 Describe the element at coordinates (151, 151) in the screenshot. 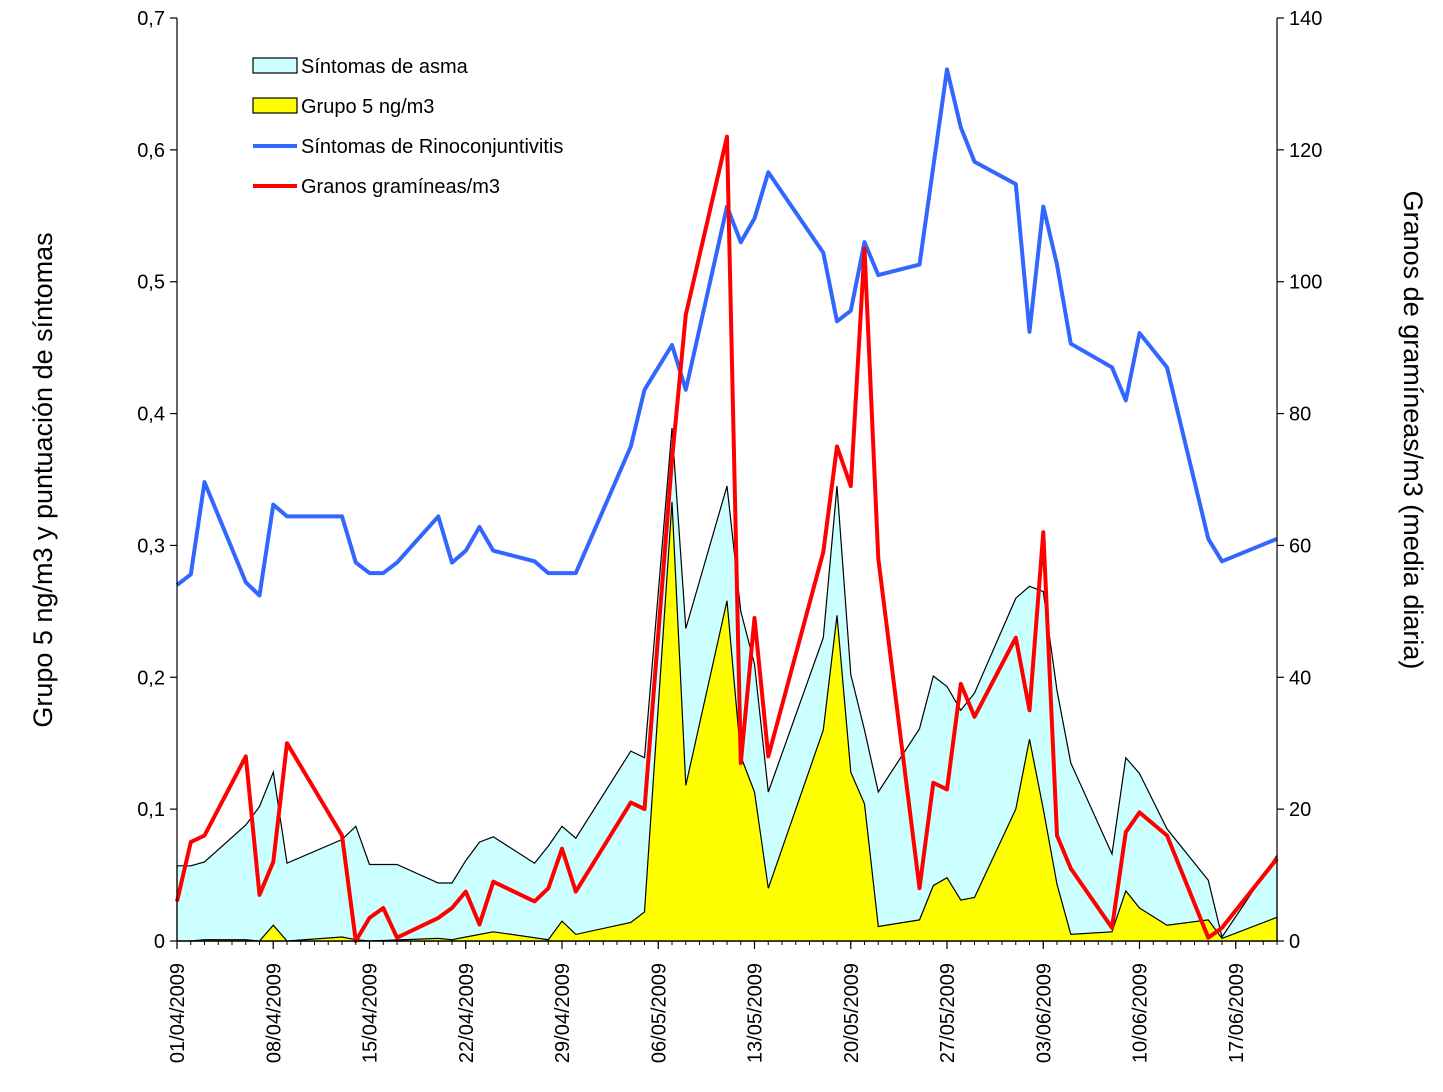

I see `y-left-tick-label: 0,6` at that location.